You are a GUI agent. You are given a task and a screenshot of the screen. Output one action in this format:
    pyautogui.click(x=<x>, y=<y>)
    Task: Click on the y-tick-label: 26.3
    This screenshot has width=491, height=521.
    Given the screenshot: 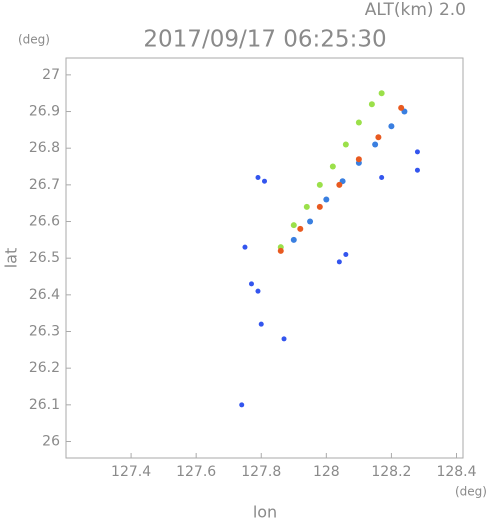 What is the action you would take?
    pyautogui.click(x=44, y=332)
    